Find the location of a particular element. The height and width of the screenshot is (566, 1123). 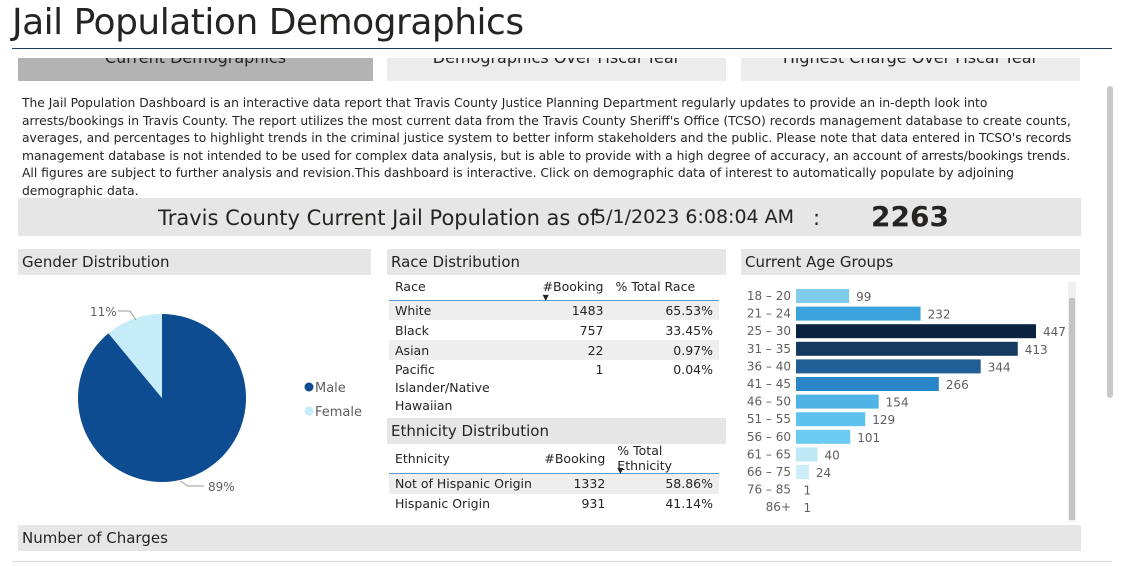

age-category-label: 46 – 50 is located at coordinates (769, 402).